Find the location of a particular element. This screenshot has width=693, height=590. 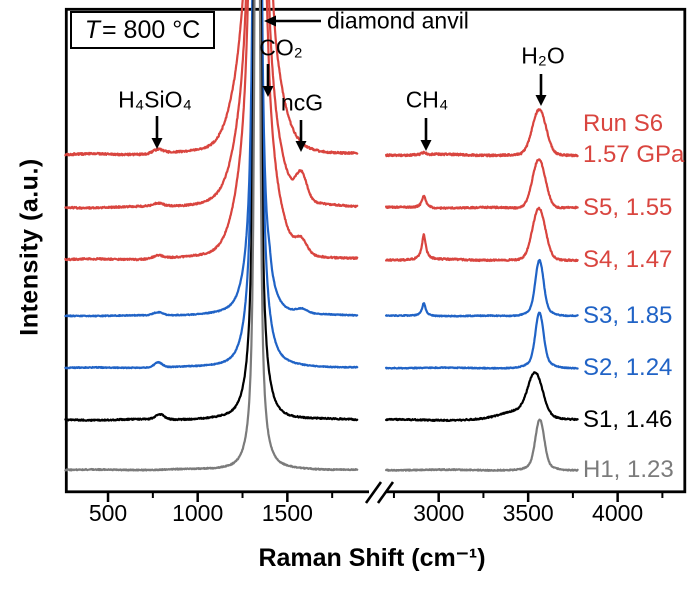

series-label-S6-line2: 1.57 GPa is located at coordinates (634, 154).